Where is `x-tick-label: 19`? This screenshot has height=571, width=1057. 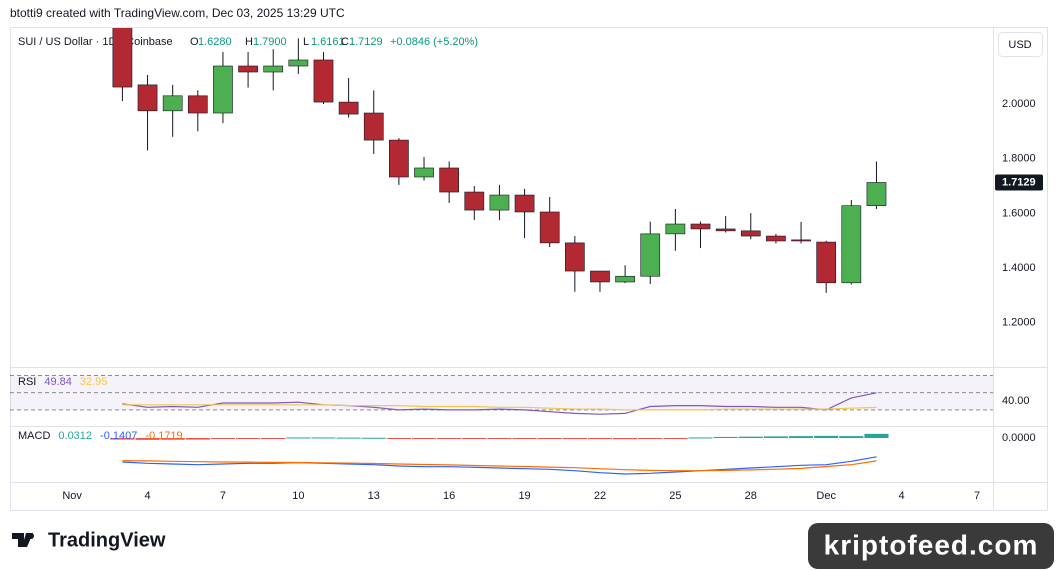
x-tick-label: 19 is located at coordinates (524, 496).